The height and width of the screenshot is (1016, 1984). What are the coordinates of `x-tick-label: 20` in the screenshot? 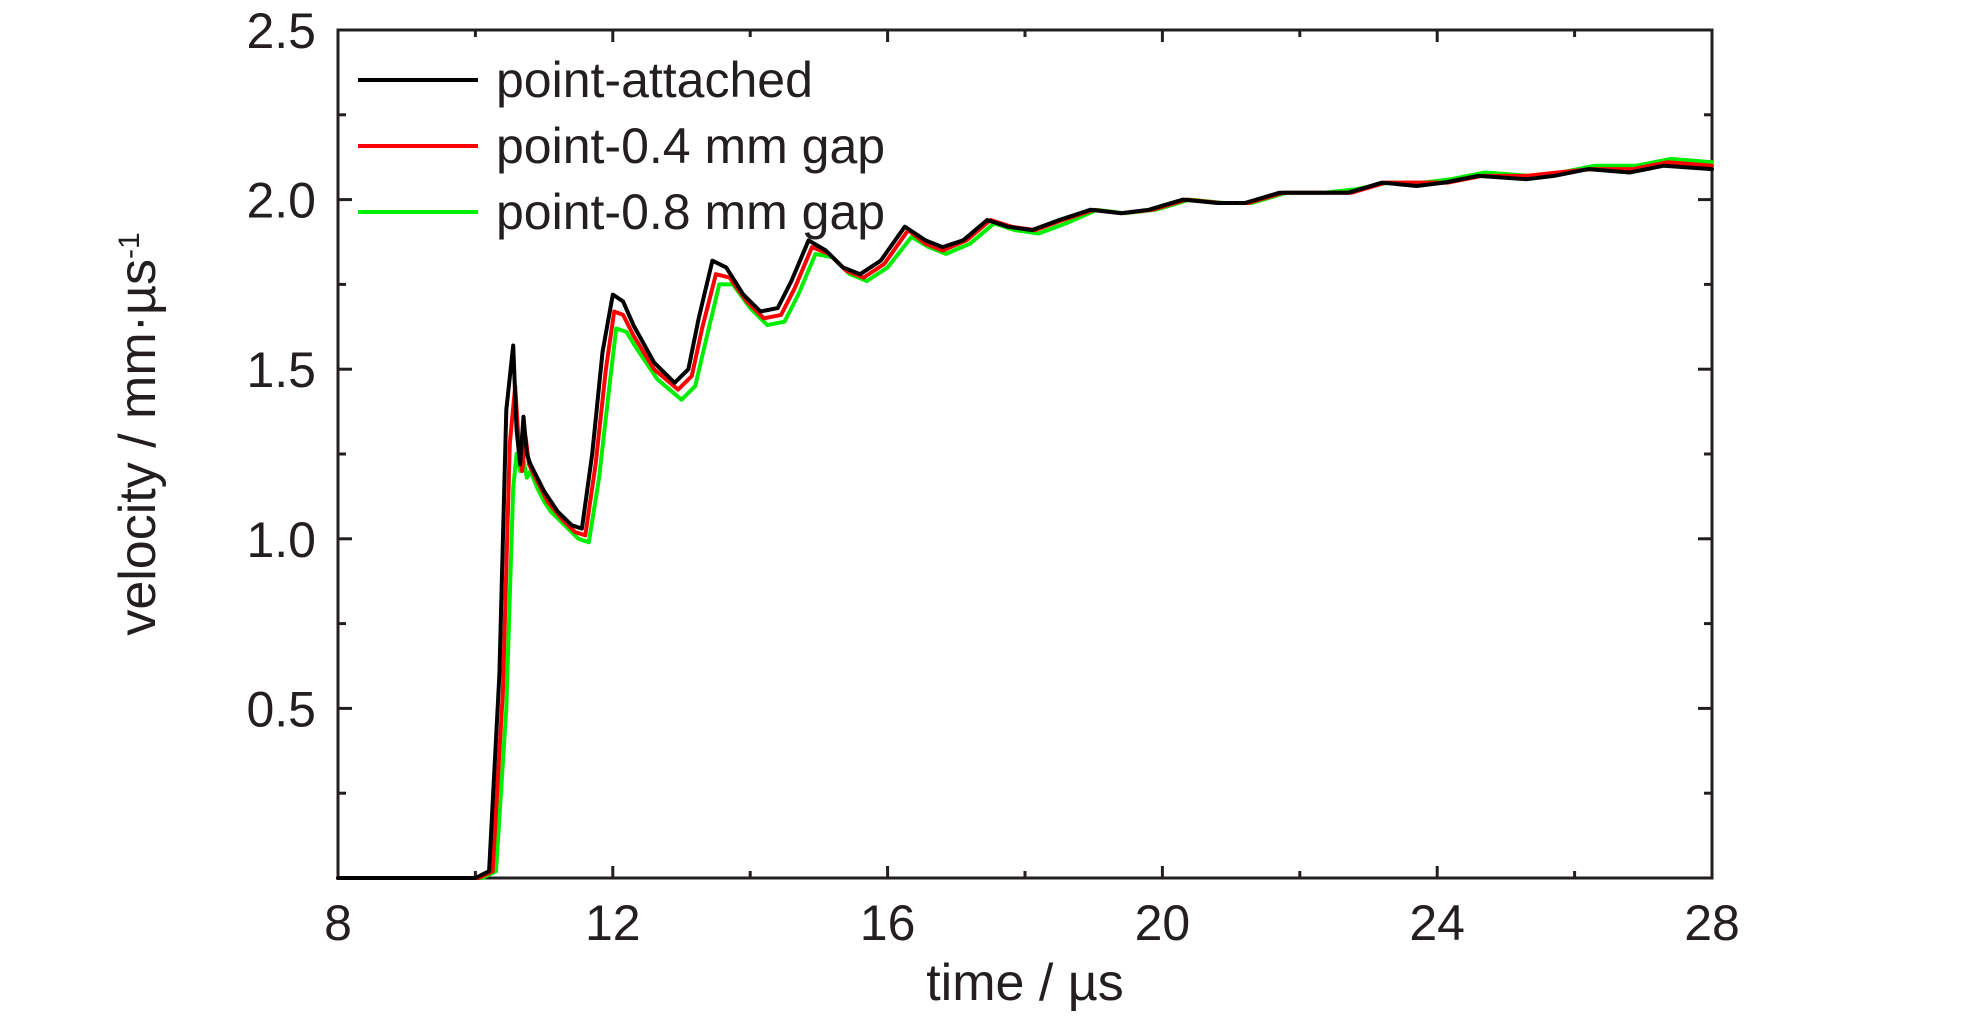 It's located at (1163, 923).